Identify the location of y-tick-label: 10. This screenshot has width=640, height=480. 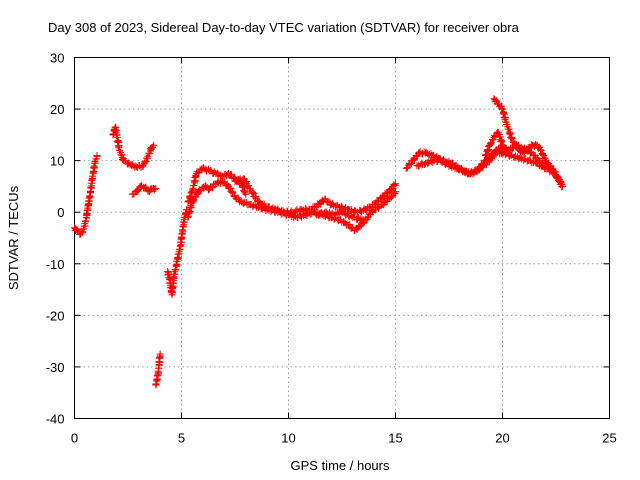
(57, 161).